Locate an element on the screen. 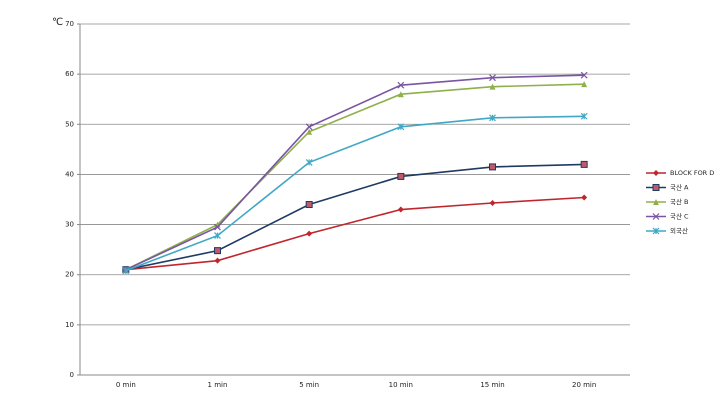 This screenshot has width=720, height=405. legend-label: BLOCK FOR D is located at coordinates (692, 173).